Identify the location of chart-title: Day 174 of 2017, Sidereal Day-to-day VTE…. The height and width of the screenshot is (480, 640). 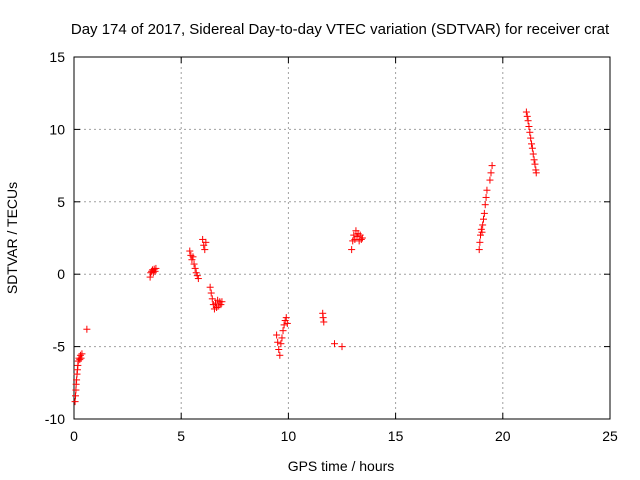
(340, 29).